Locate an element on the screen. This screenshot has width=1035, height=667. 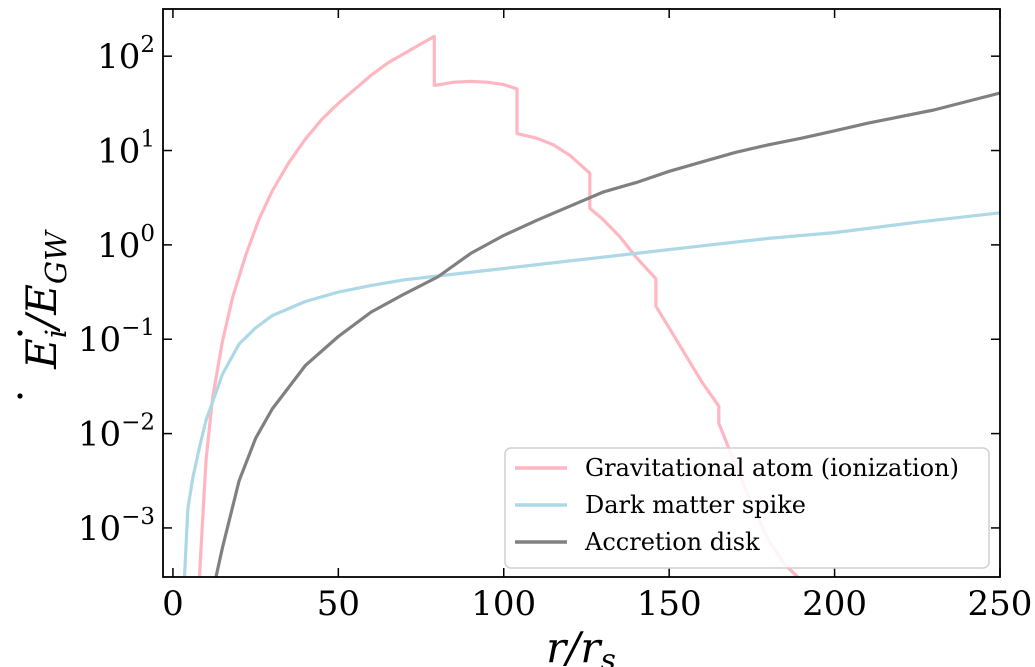
y-tick-label-5: 10⁻³ is located at coordinates (116, 526).